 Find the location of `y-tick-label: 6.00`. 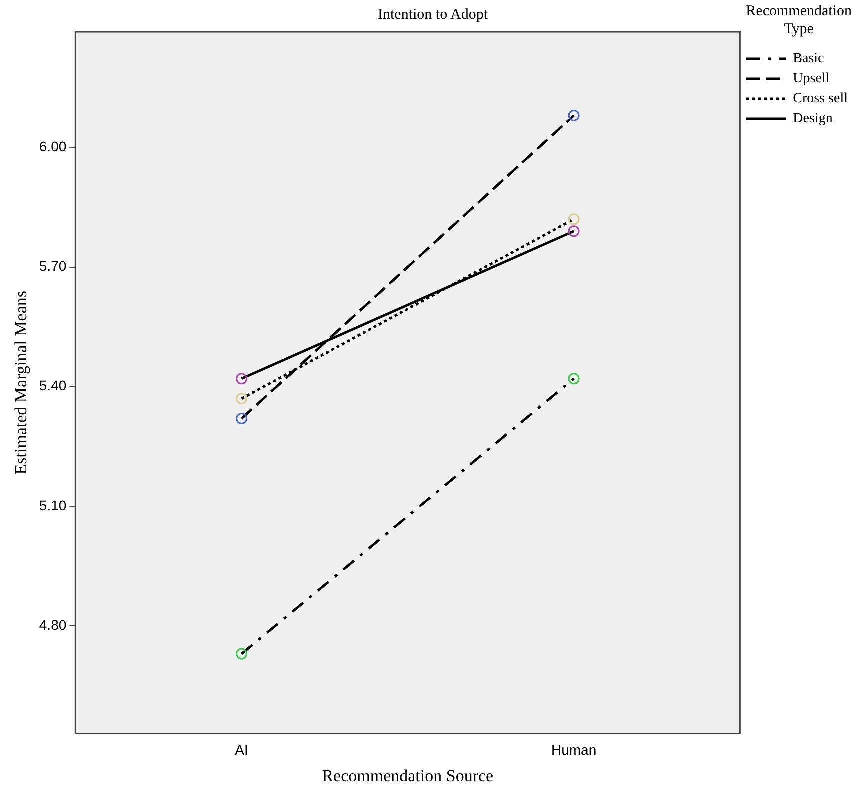

y-tick-label: 6.00 is located at coordinates (53, 146).